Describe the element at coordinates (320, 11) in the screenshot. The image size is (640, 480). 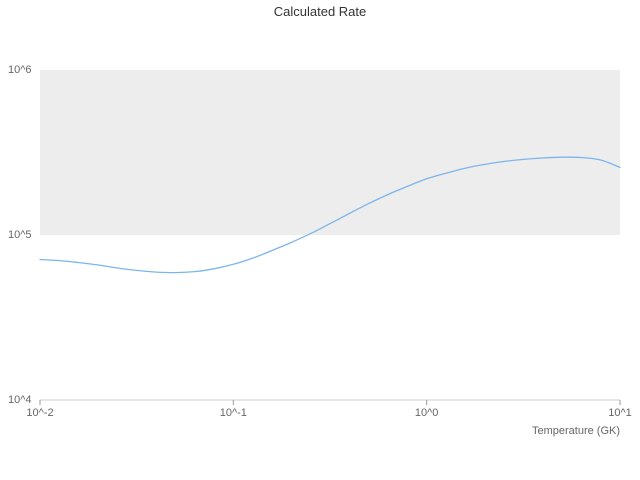
I see `chart-title: Calculated Rate` at that location.